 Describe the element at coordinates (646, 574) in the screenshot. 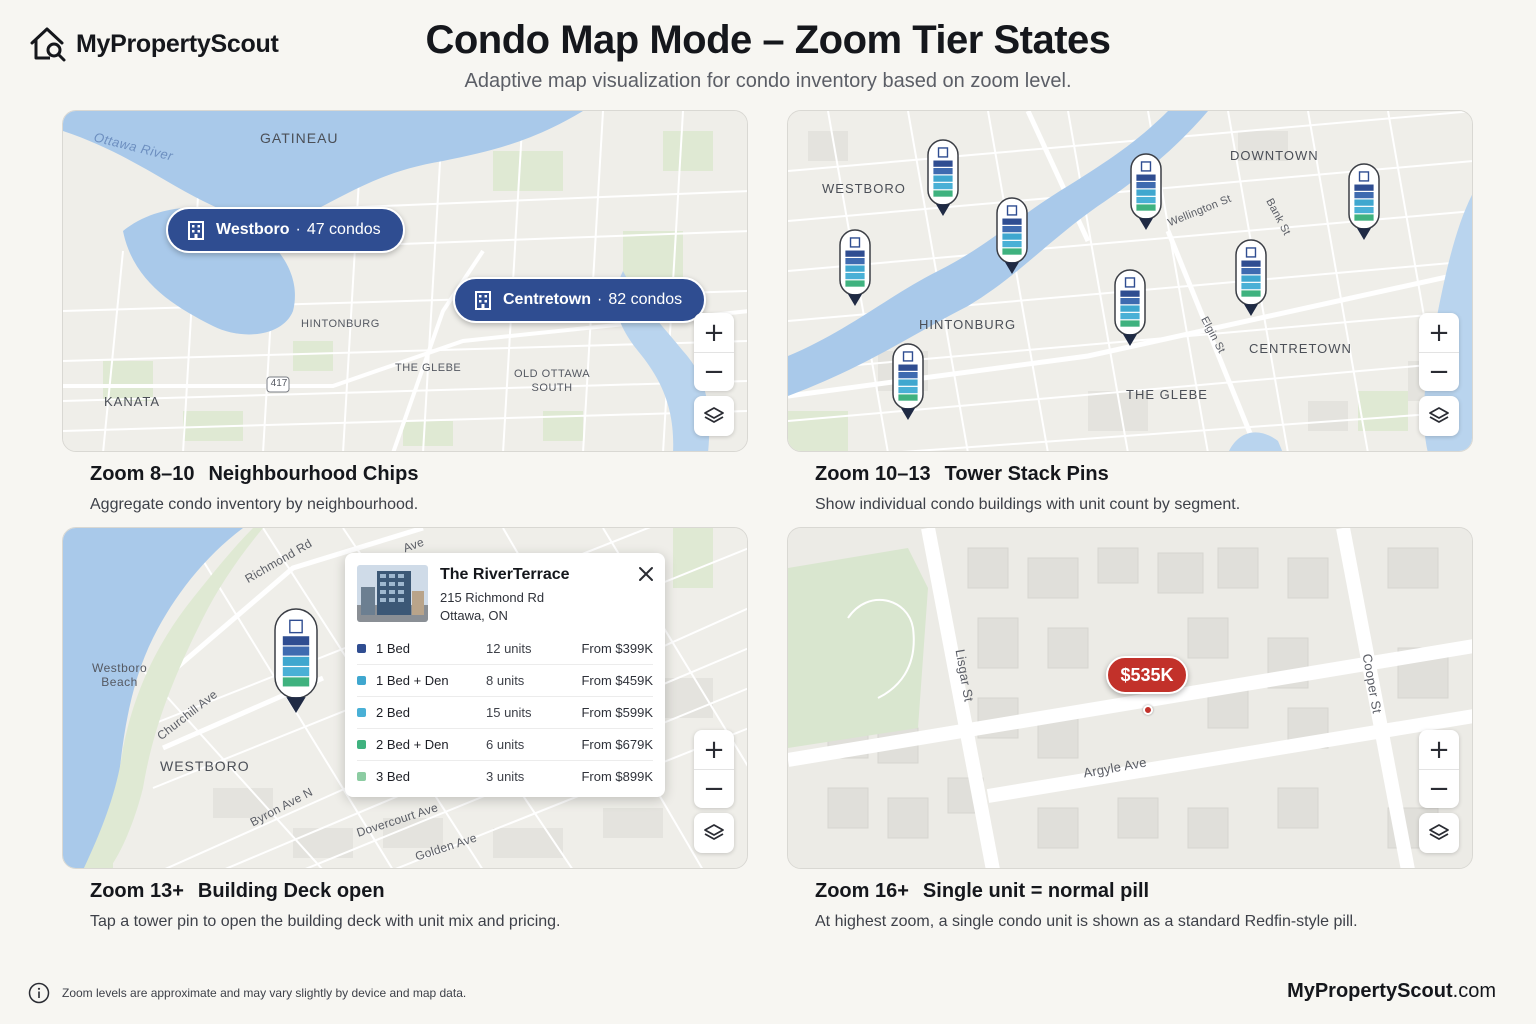

I see `close-icon` at that location.